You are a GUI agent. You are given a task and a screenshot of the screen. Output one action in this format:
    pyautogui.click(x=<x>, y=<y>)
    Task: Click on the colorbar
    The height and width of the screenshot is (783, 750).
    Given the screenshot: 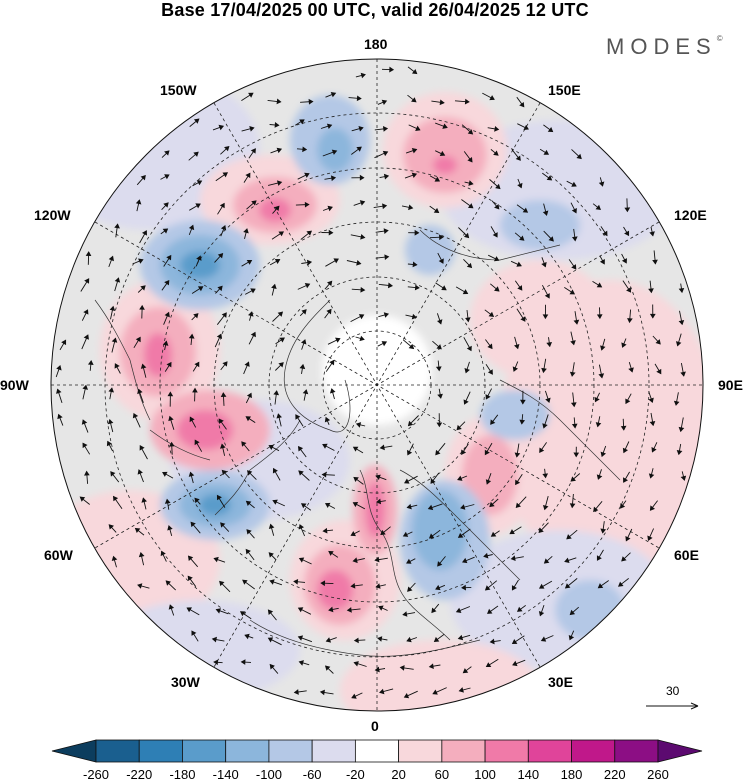 What is the action you would take?
    pyautogui.click(x=377, y=751)
    